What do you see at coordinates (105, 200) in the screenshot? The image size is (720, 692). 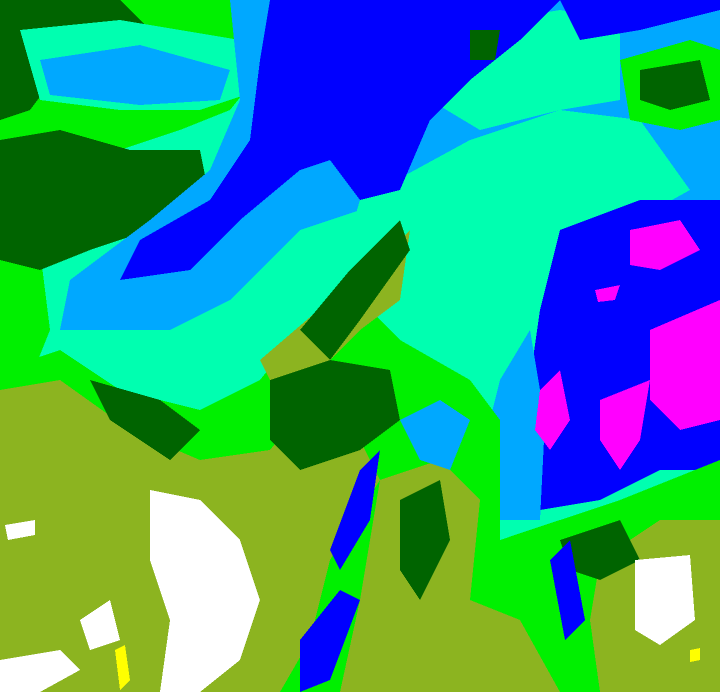 I see `left-dark-green-band` at bounding box center [105, 200].